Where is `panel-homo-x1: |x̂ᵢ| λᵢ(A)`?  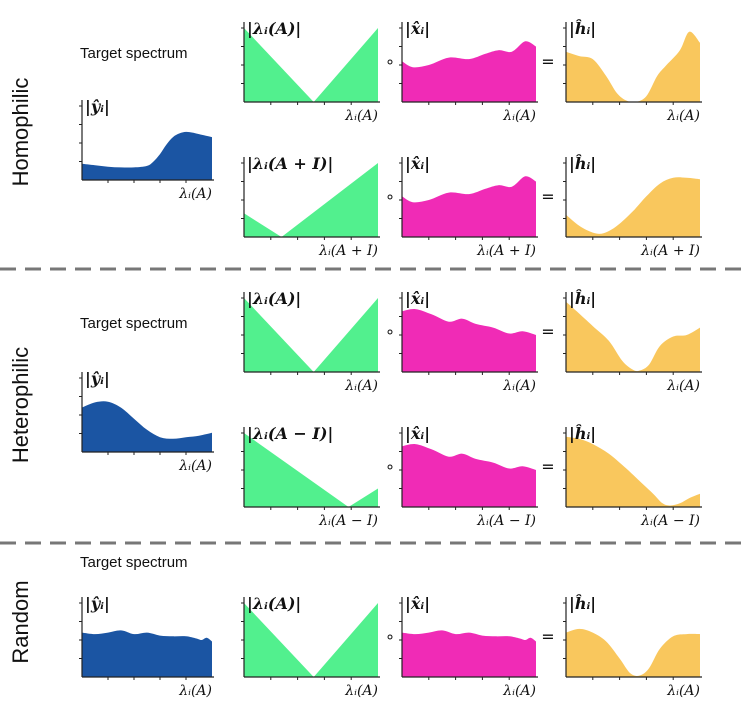 panel-homo-x1: |x̂ᵢ| λᵢ(A) is located at coordinates (468, 71).